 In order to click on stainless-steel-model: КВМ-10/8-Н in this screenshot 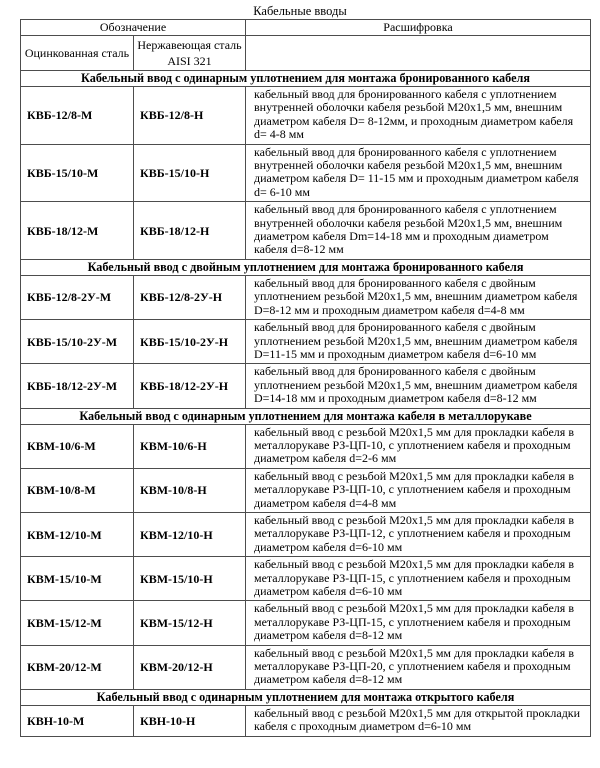, I will do `click(189, 490)`.